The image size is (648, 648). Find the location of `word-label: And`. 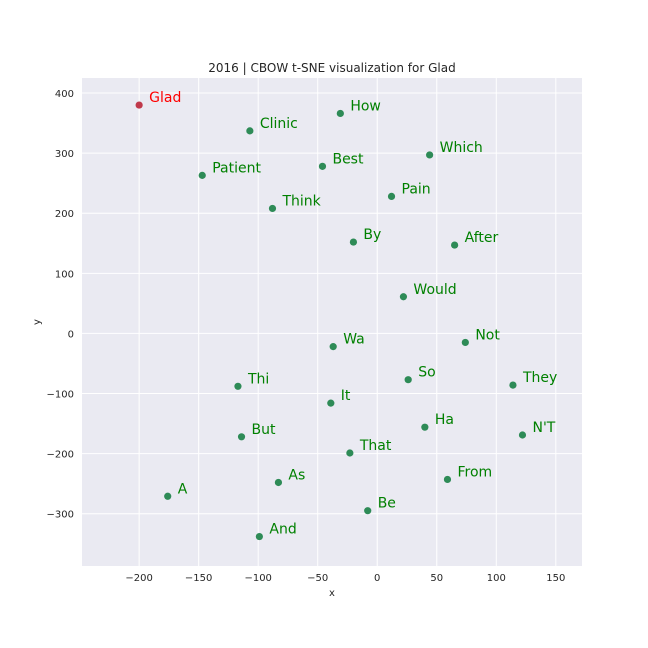

word-label: And is located at coordinates (282, 530).